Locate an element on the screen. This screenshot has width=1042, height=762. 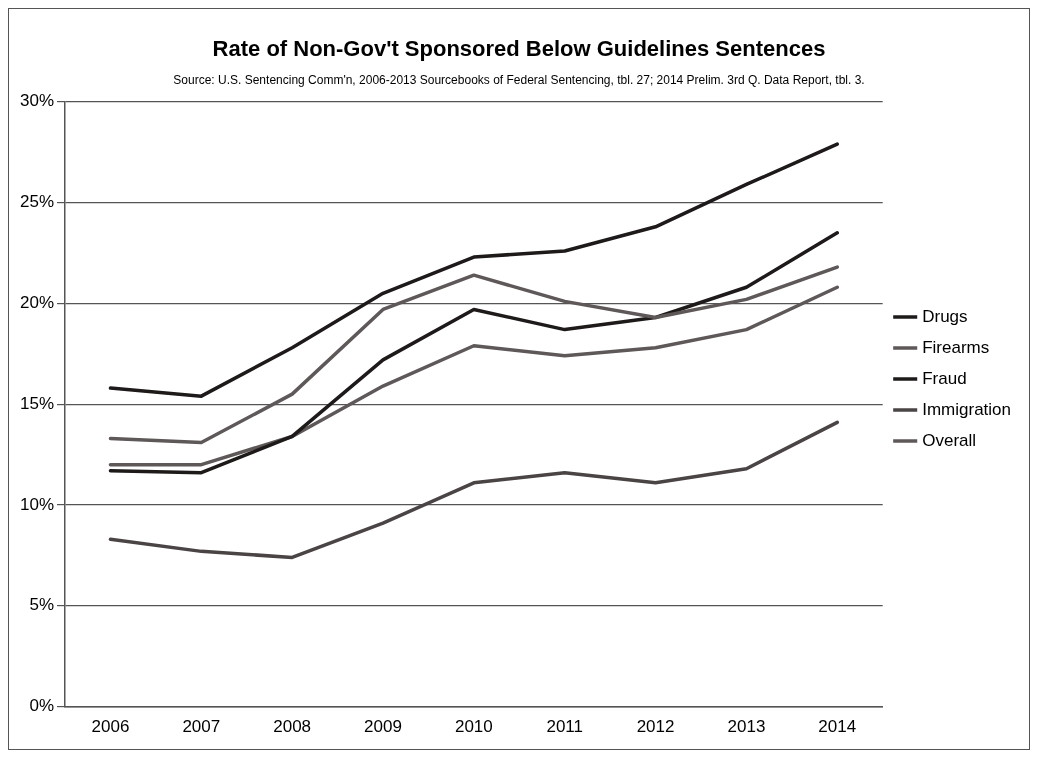
chart-title: Rate of Non-Gov't Sponsored Below Guidelines Sentences is located at coordinates (519, 49).